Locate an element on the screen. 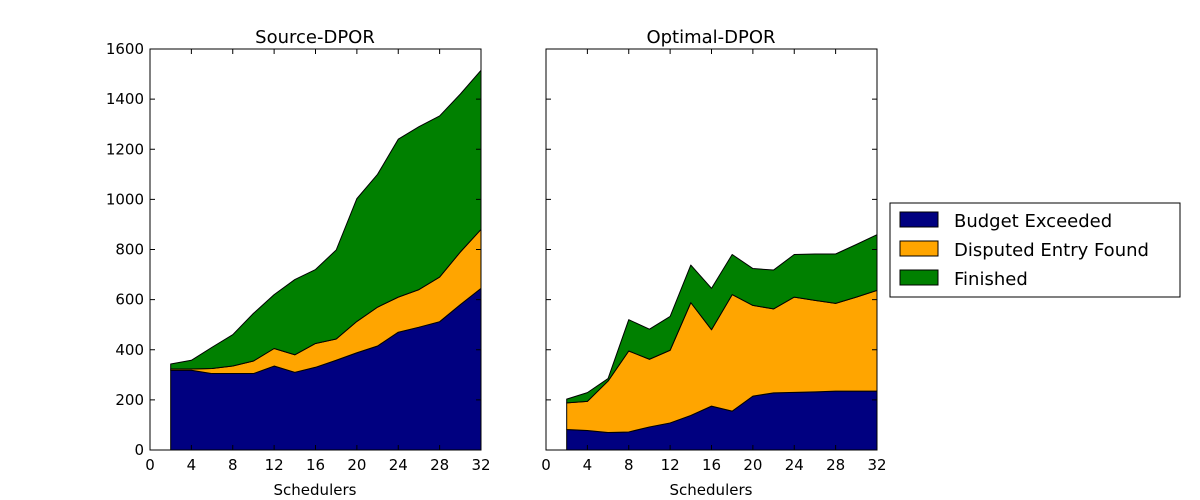  legend-label: Disputed Entry Found is located at coordinates (1051, 250).